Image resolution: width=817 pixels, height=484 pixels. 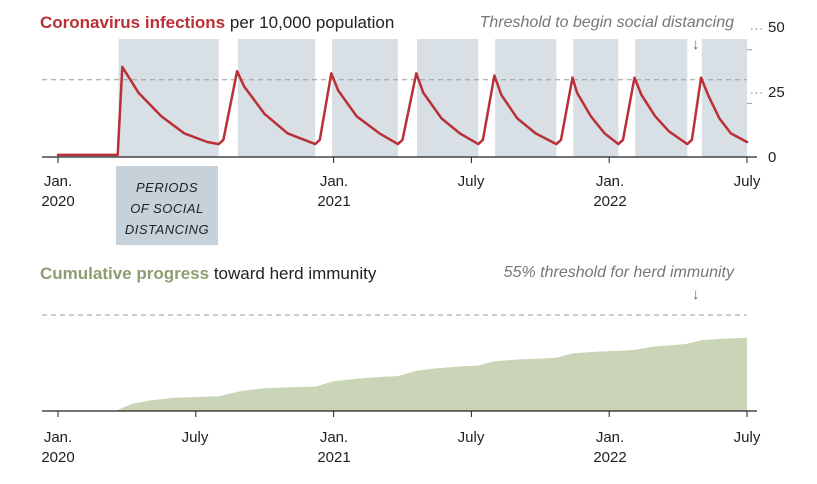 I want to click on herd-immunity-threshold-label: 55% threshold for herd immunity, so click(x=618, y=272).